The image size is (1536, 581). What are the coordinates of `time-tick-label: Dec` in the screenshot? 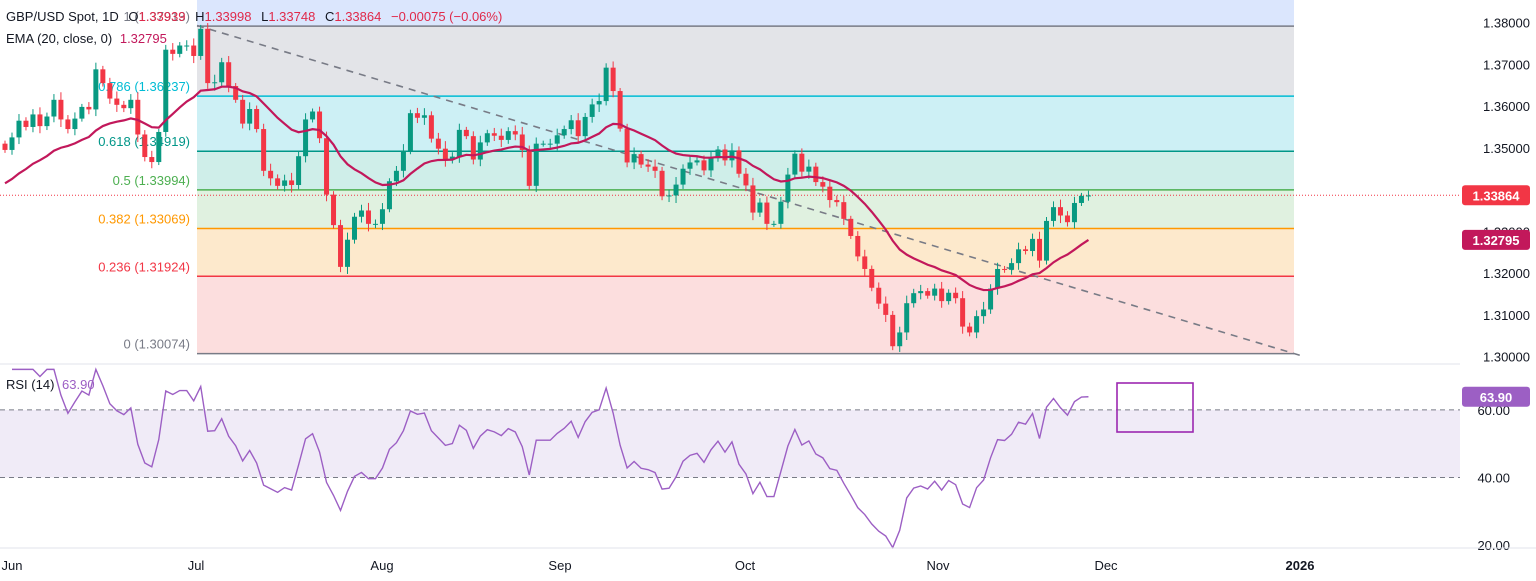 It's located at (1106, 565).